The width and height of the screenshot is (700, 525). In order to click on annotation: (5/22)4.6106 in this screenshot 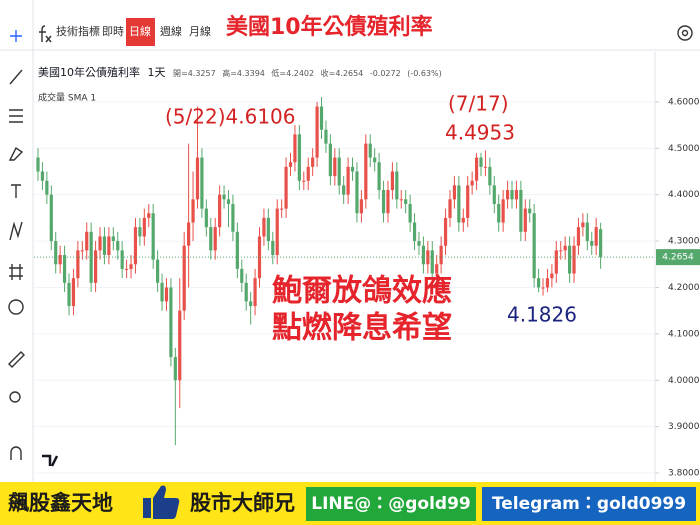, I will do `click(230, 117)`.